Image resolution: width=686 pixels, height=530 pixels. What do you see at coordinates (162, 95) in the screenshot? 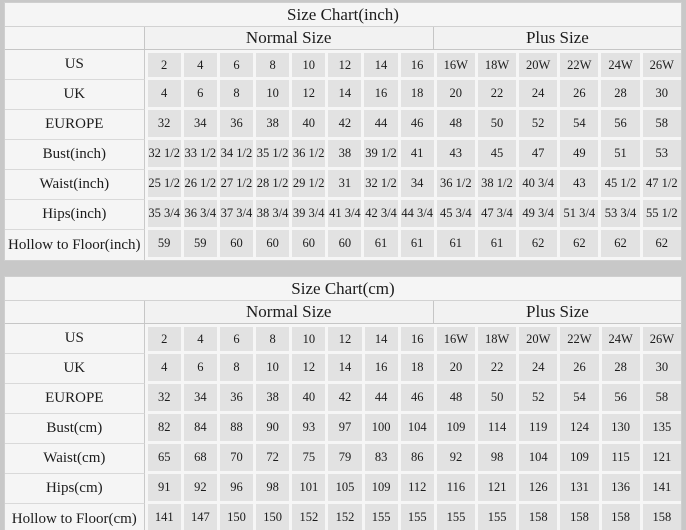
I see `size-value-cell: 4` at bounding box center [162, 95].